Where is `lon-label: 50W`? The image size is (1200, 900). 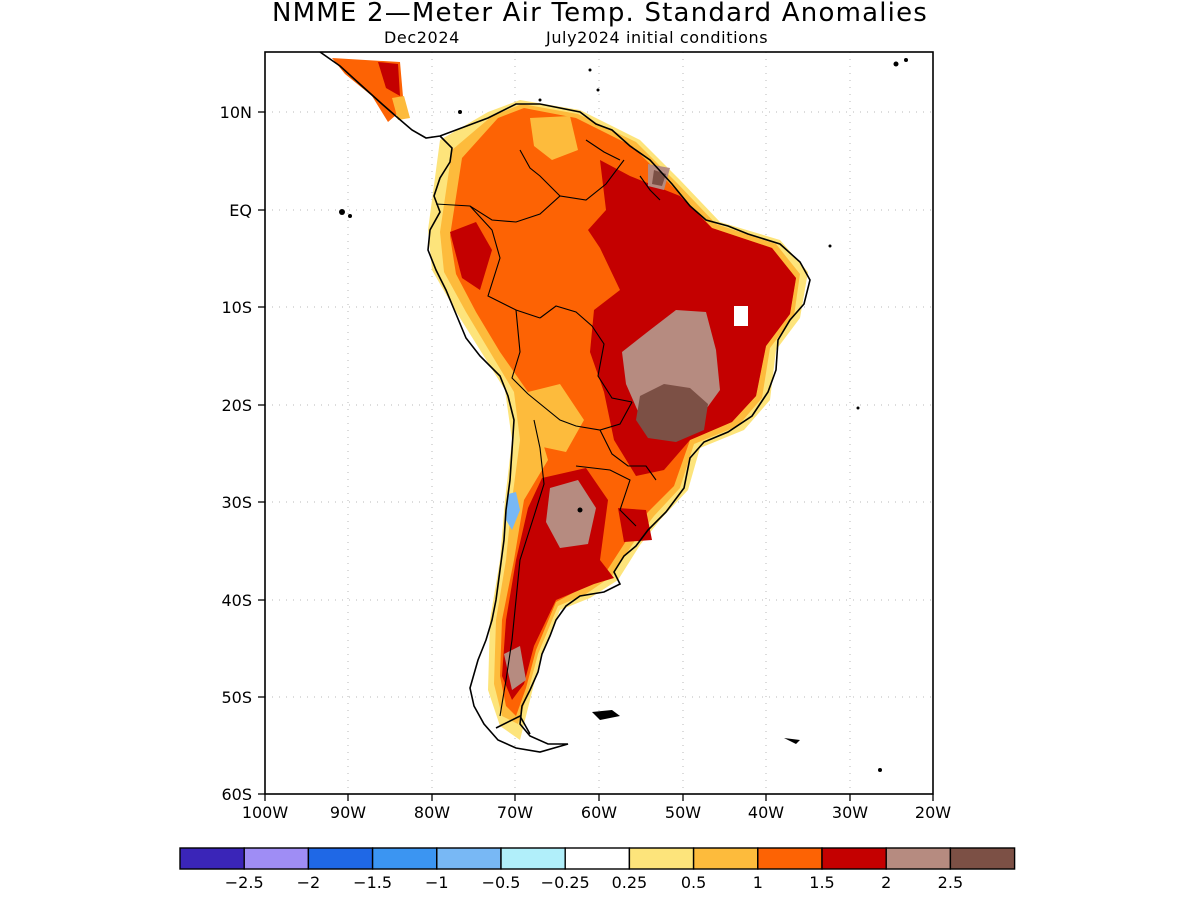
lon-label: 50W is located at coordinates (683, 812).